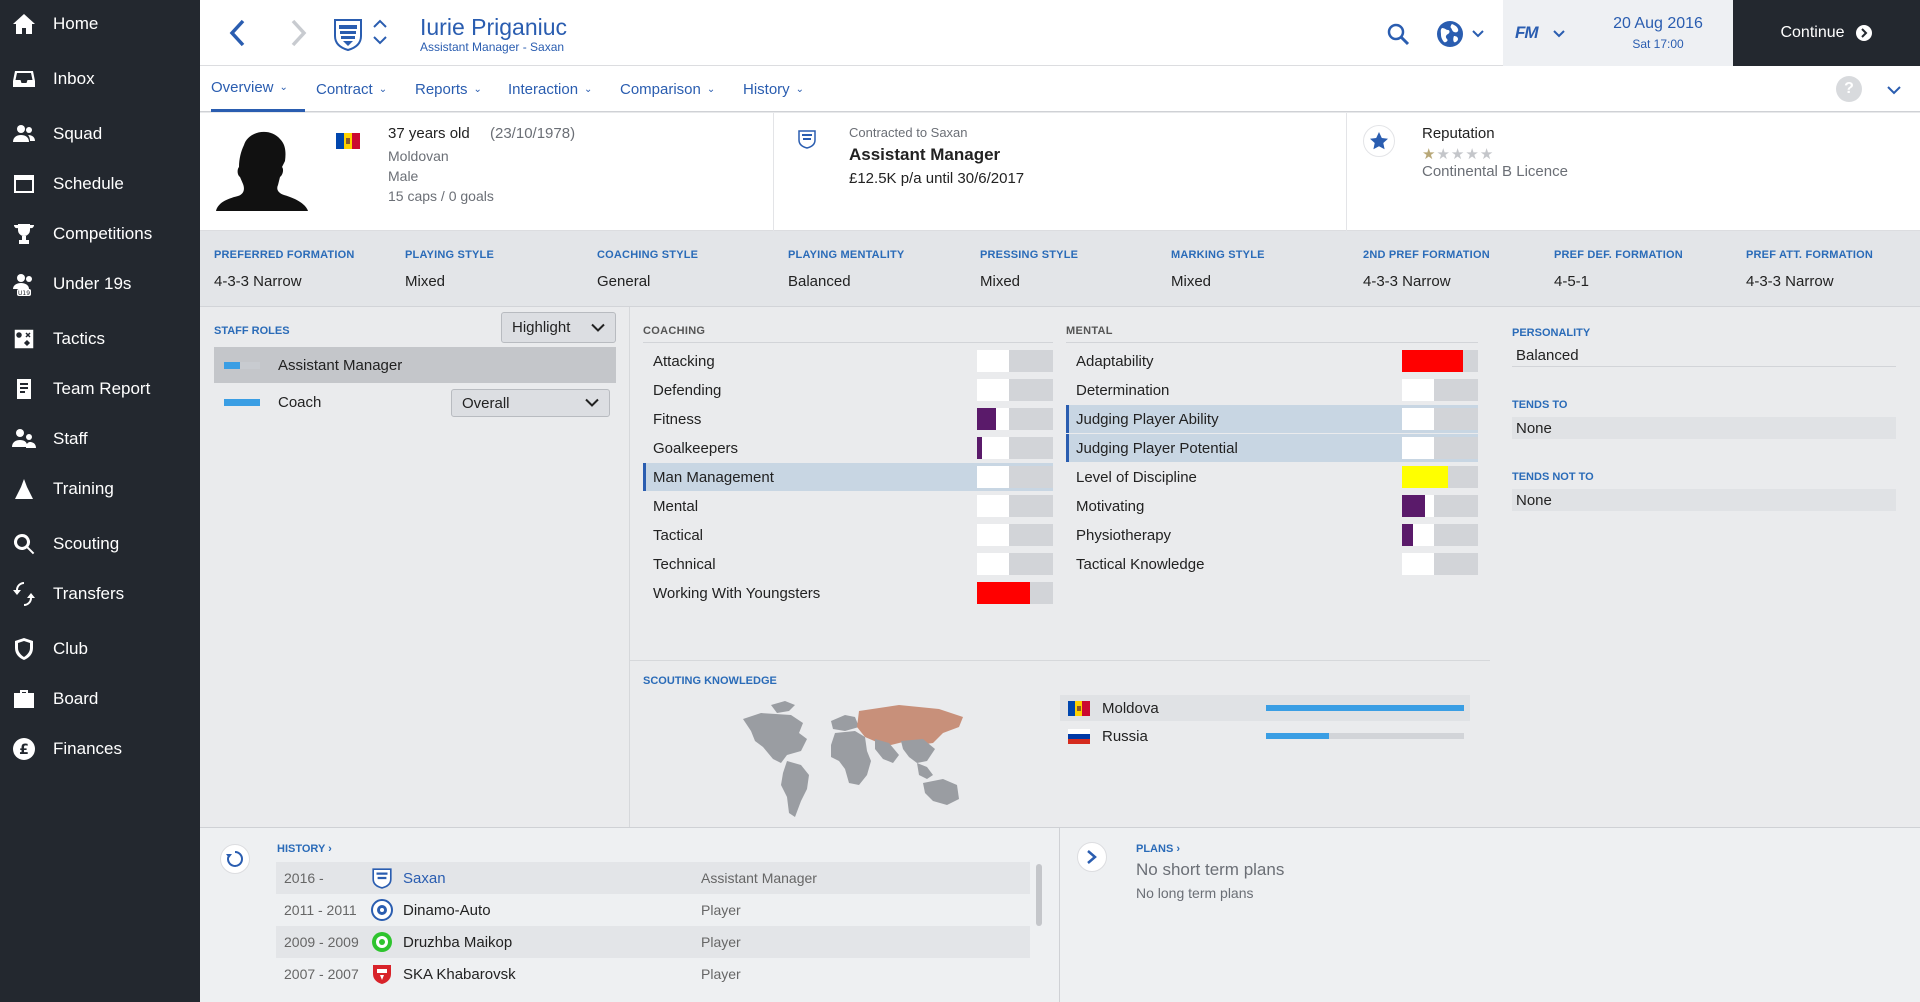  Describe the element at coordinates (100, 439) in the screenshot. I see `sidebar-item-staff: Staff` at that location.